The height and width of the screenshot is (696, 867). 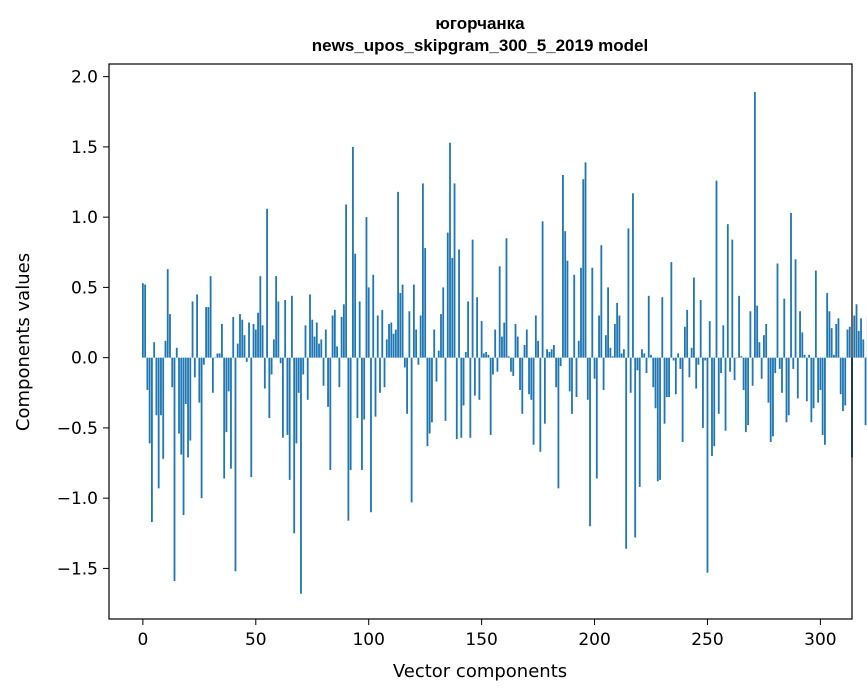 I want to click on y-tick-label: −0.5, so click(x=77, y=429).